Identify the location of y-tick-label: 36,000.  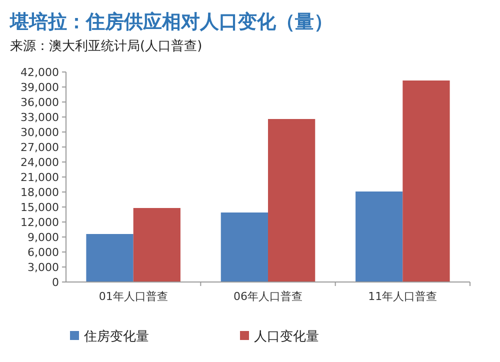
(39, 102).